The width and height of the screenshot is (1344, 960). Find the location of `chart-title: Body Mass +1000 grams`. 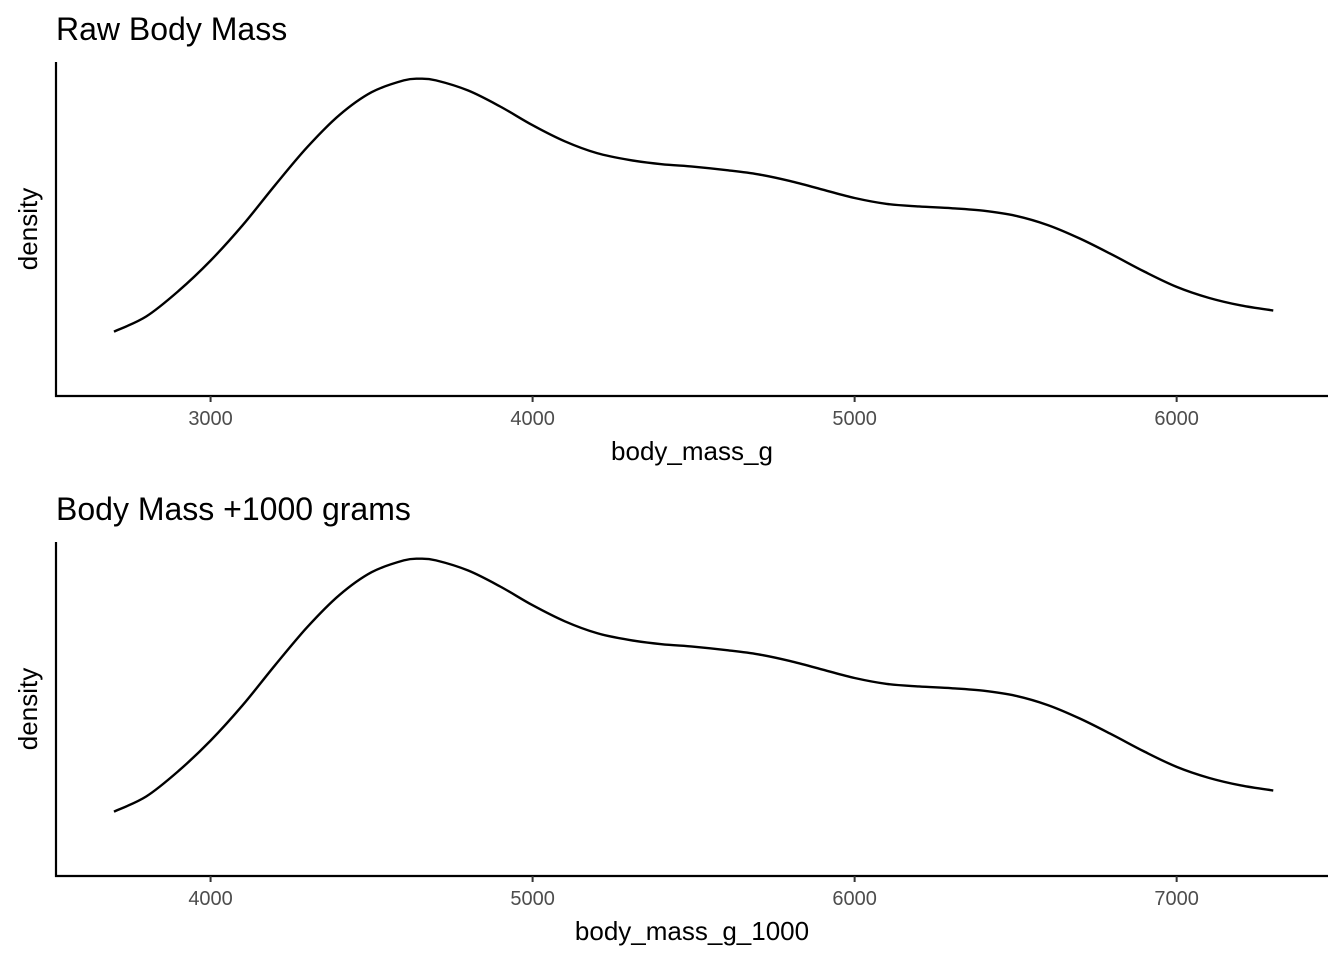

chart-title: Body Mass +1000 grams is located at coordinates (233, 509).